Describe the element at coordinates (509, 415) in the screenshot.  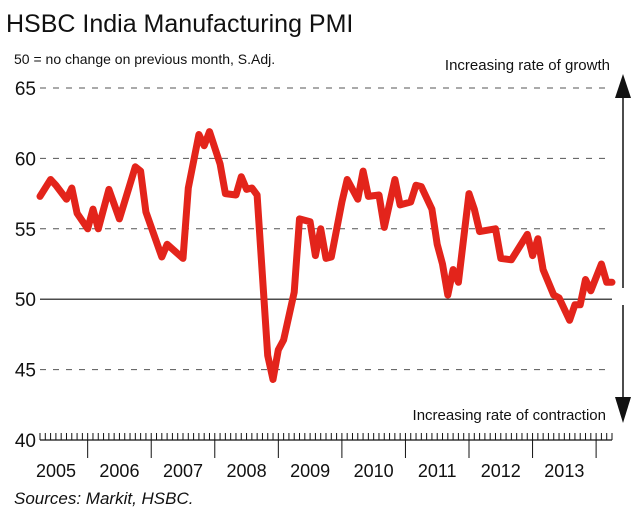
I see `contraction-annotation: Increasing rate of contraction` at that location.